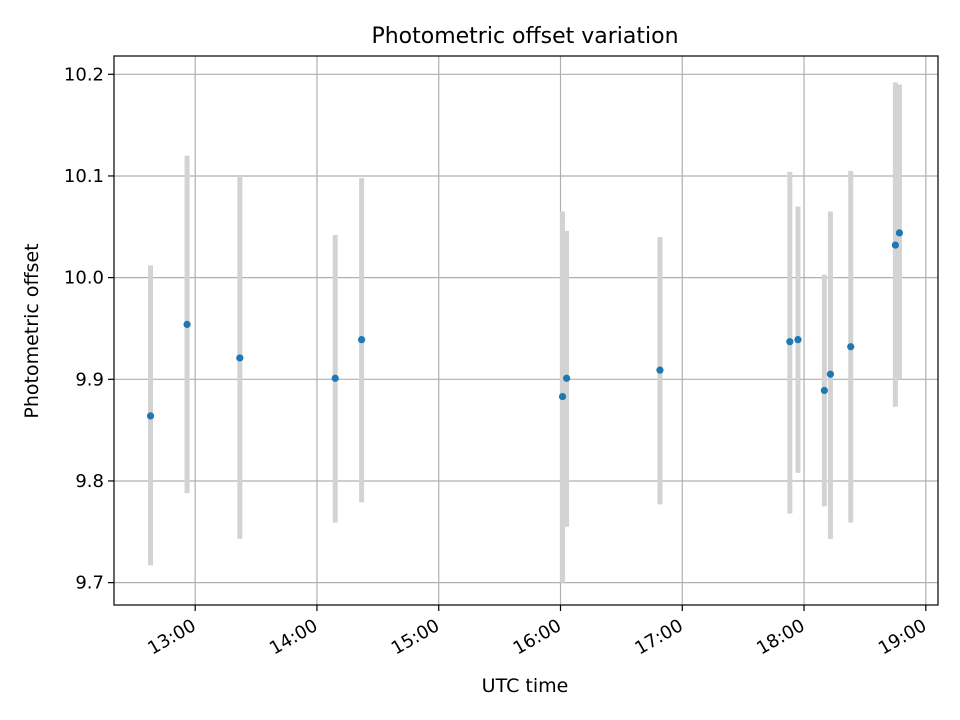  Describe the element at coordinates (89, 583) in the screenshot. I see `y-tick-label: 9.7` at that location.